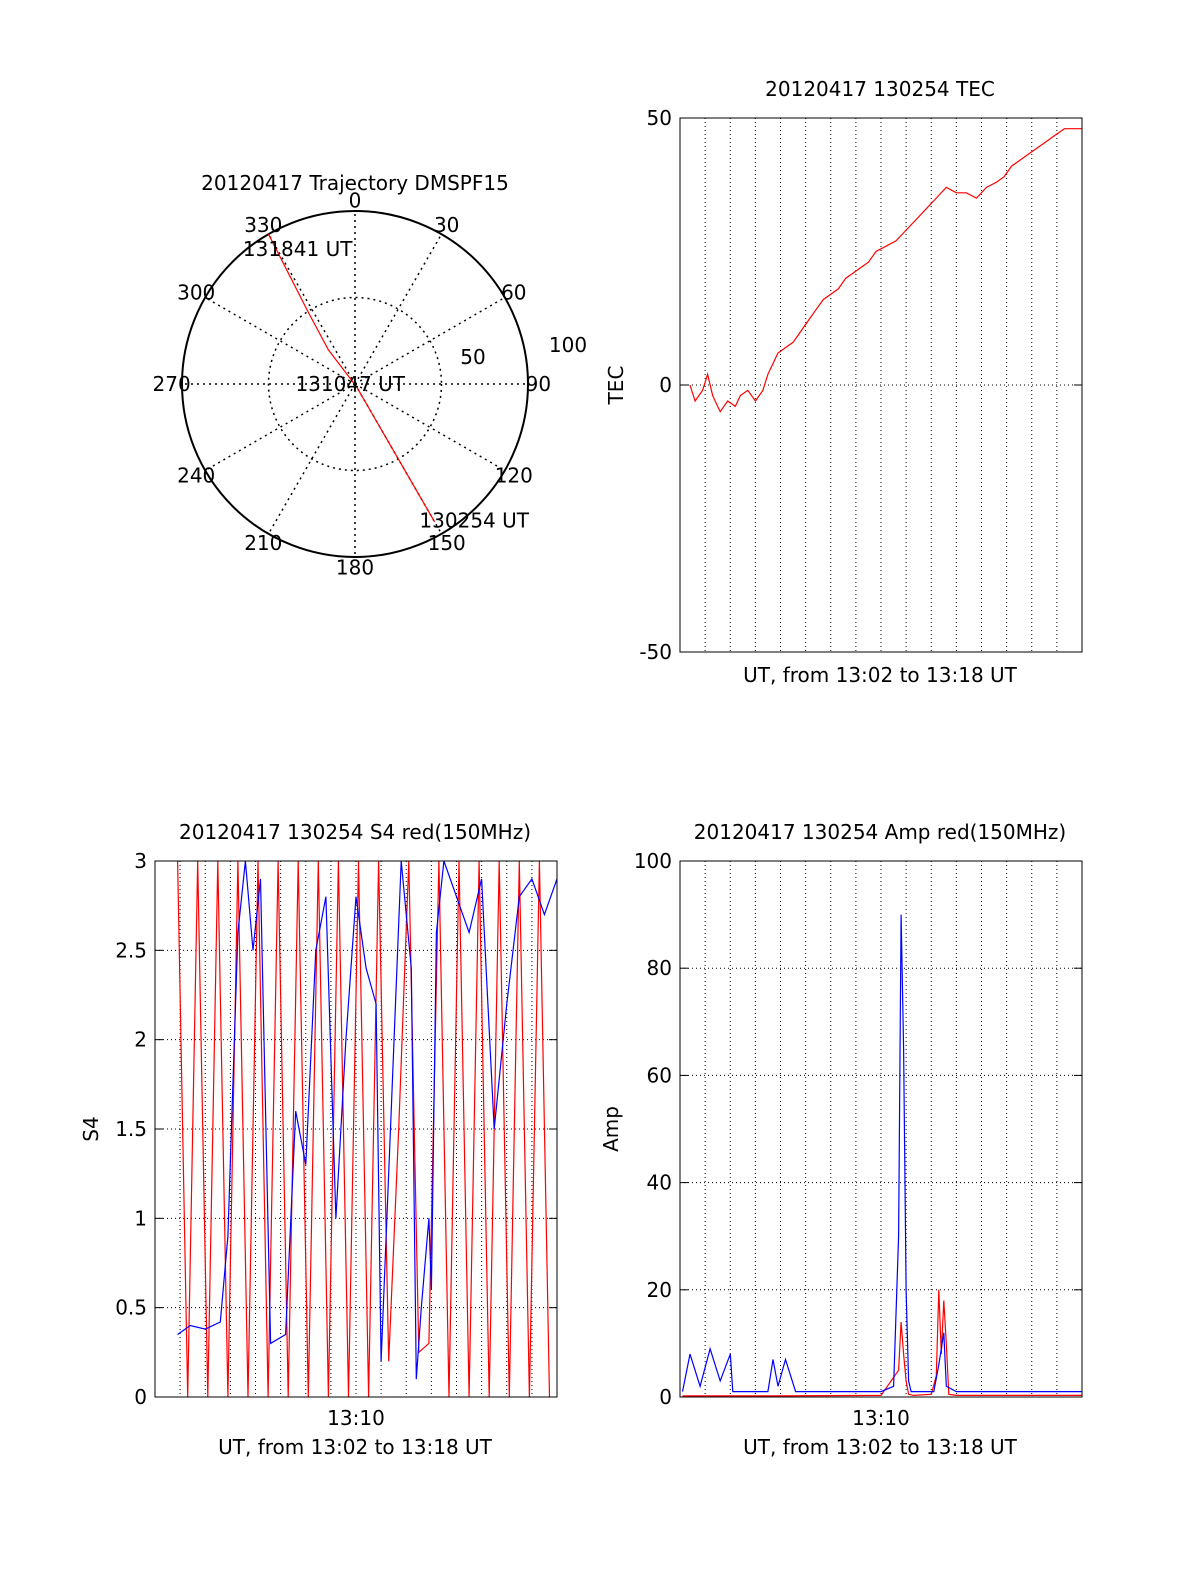 Image resolution: width=1200 pixels, height=1575 pixels. What do you see at coordinates (263, 225) in the screenshot?
I see `polar-angle-label-330: 330` at bounding box center [263, 225].